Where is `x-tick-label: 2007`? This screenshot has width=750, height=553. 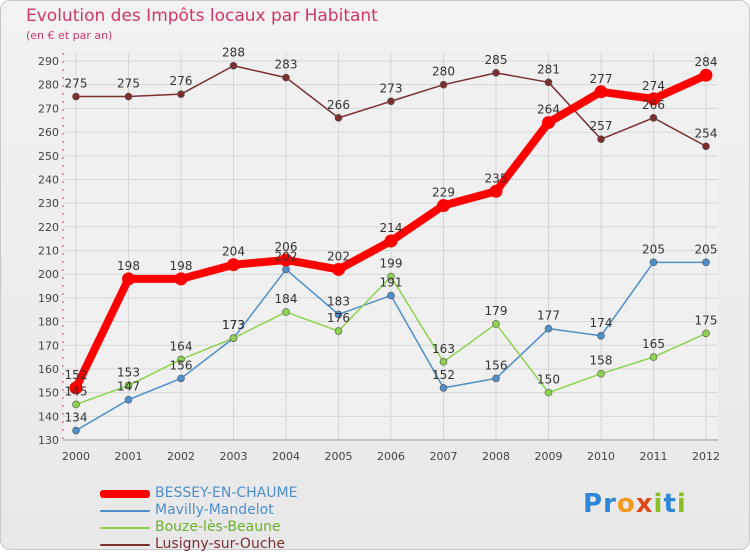
x-tick-label: 2007 is located at coordinates (444, 456).